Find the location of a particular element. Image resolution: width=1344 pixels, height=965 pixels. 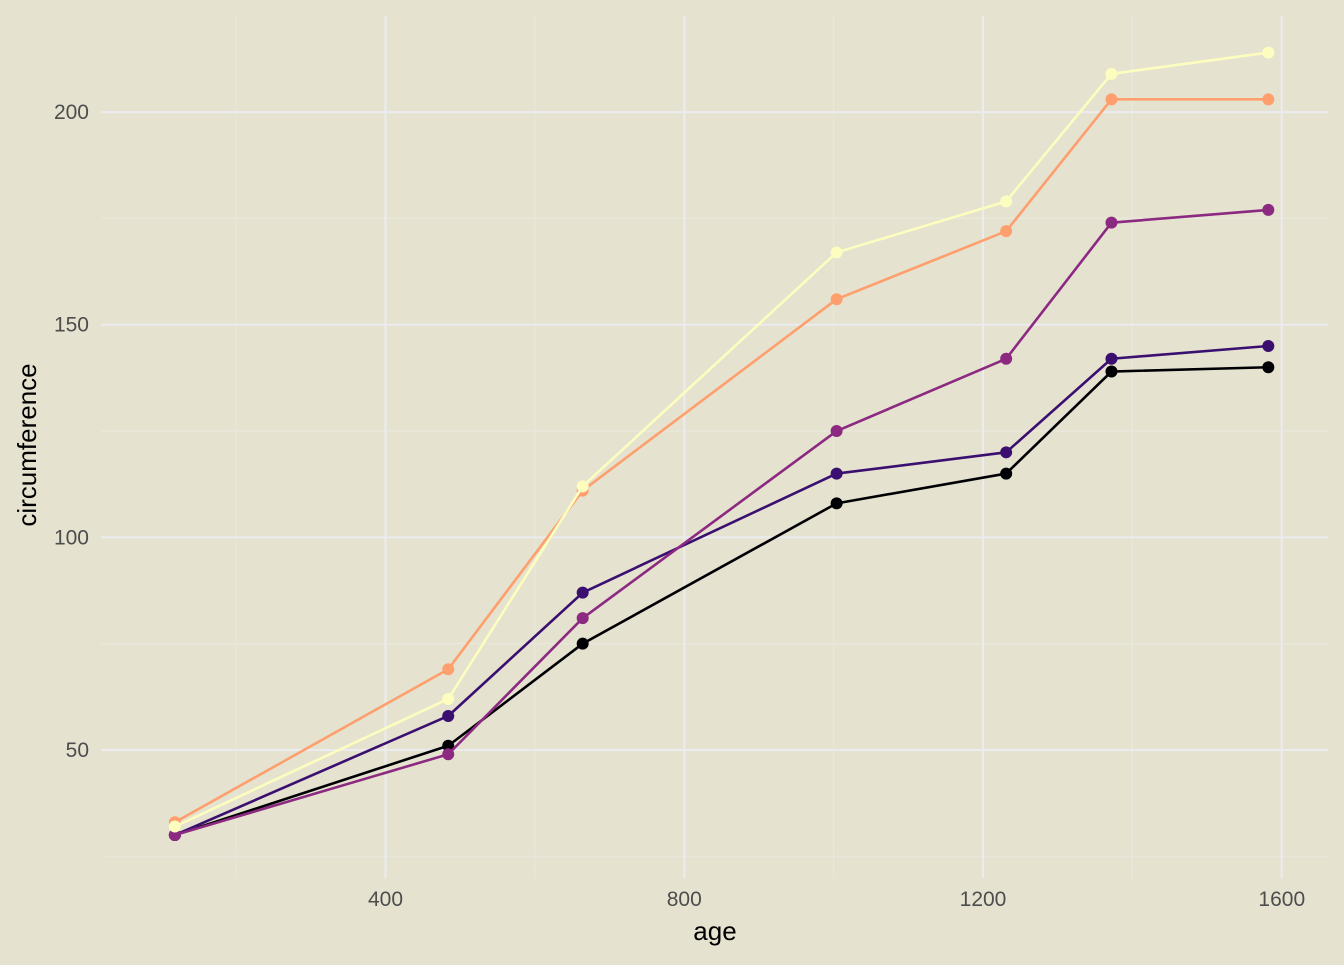

x-tick-label: 1600 is located at coordinates (1281, 899).